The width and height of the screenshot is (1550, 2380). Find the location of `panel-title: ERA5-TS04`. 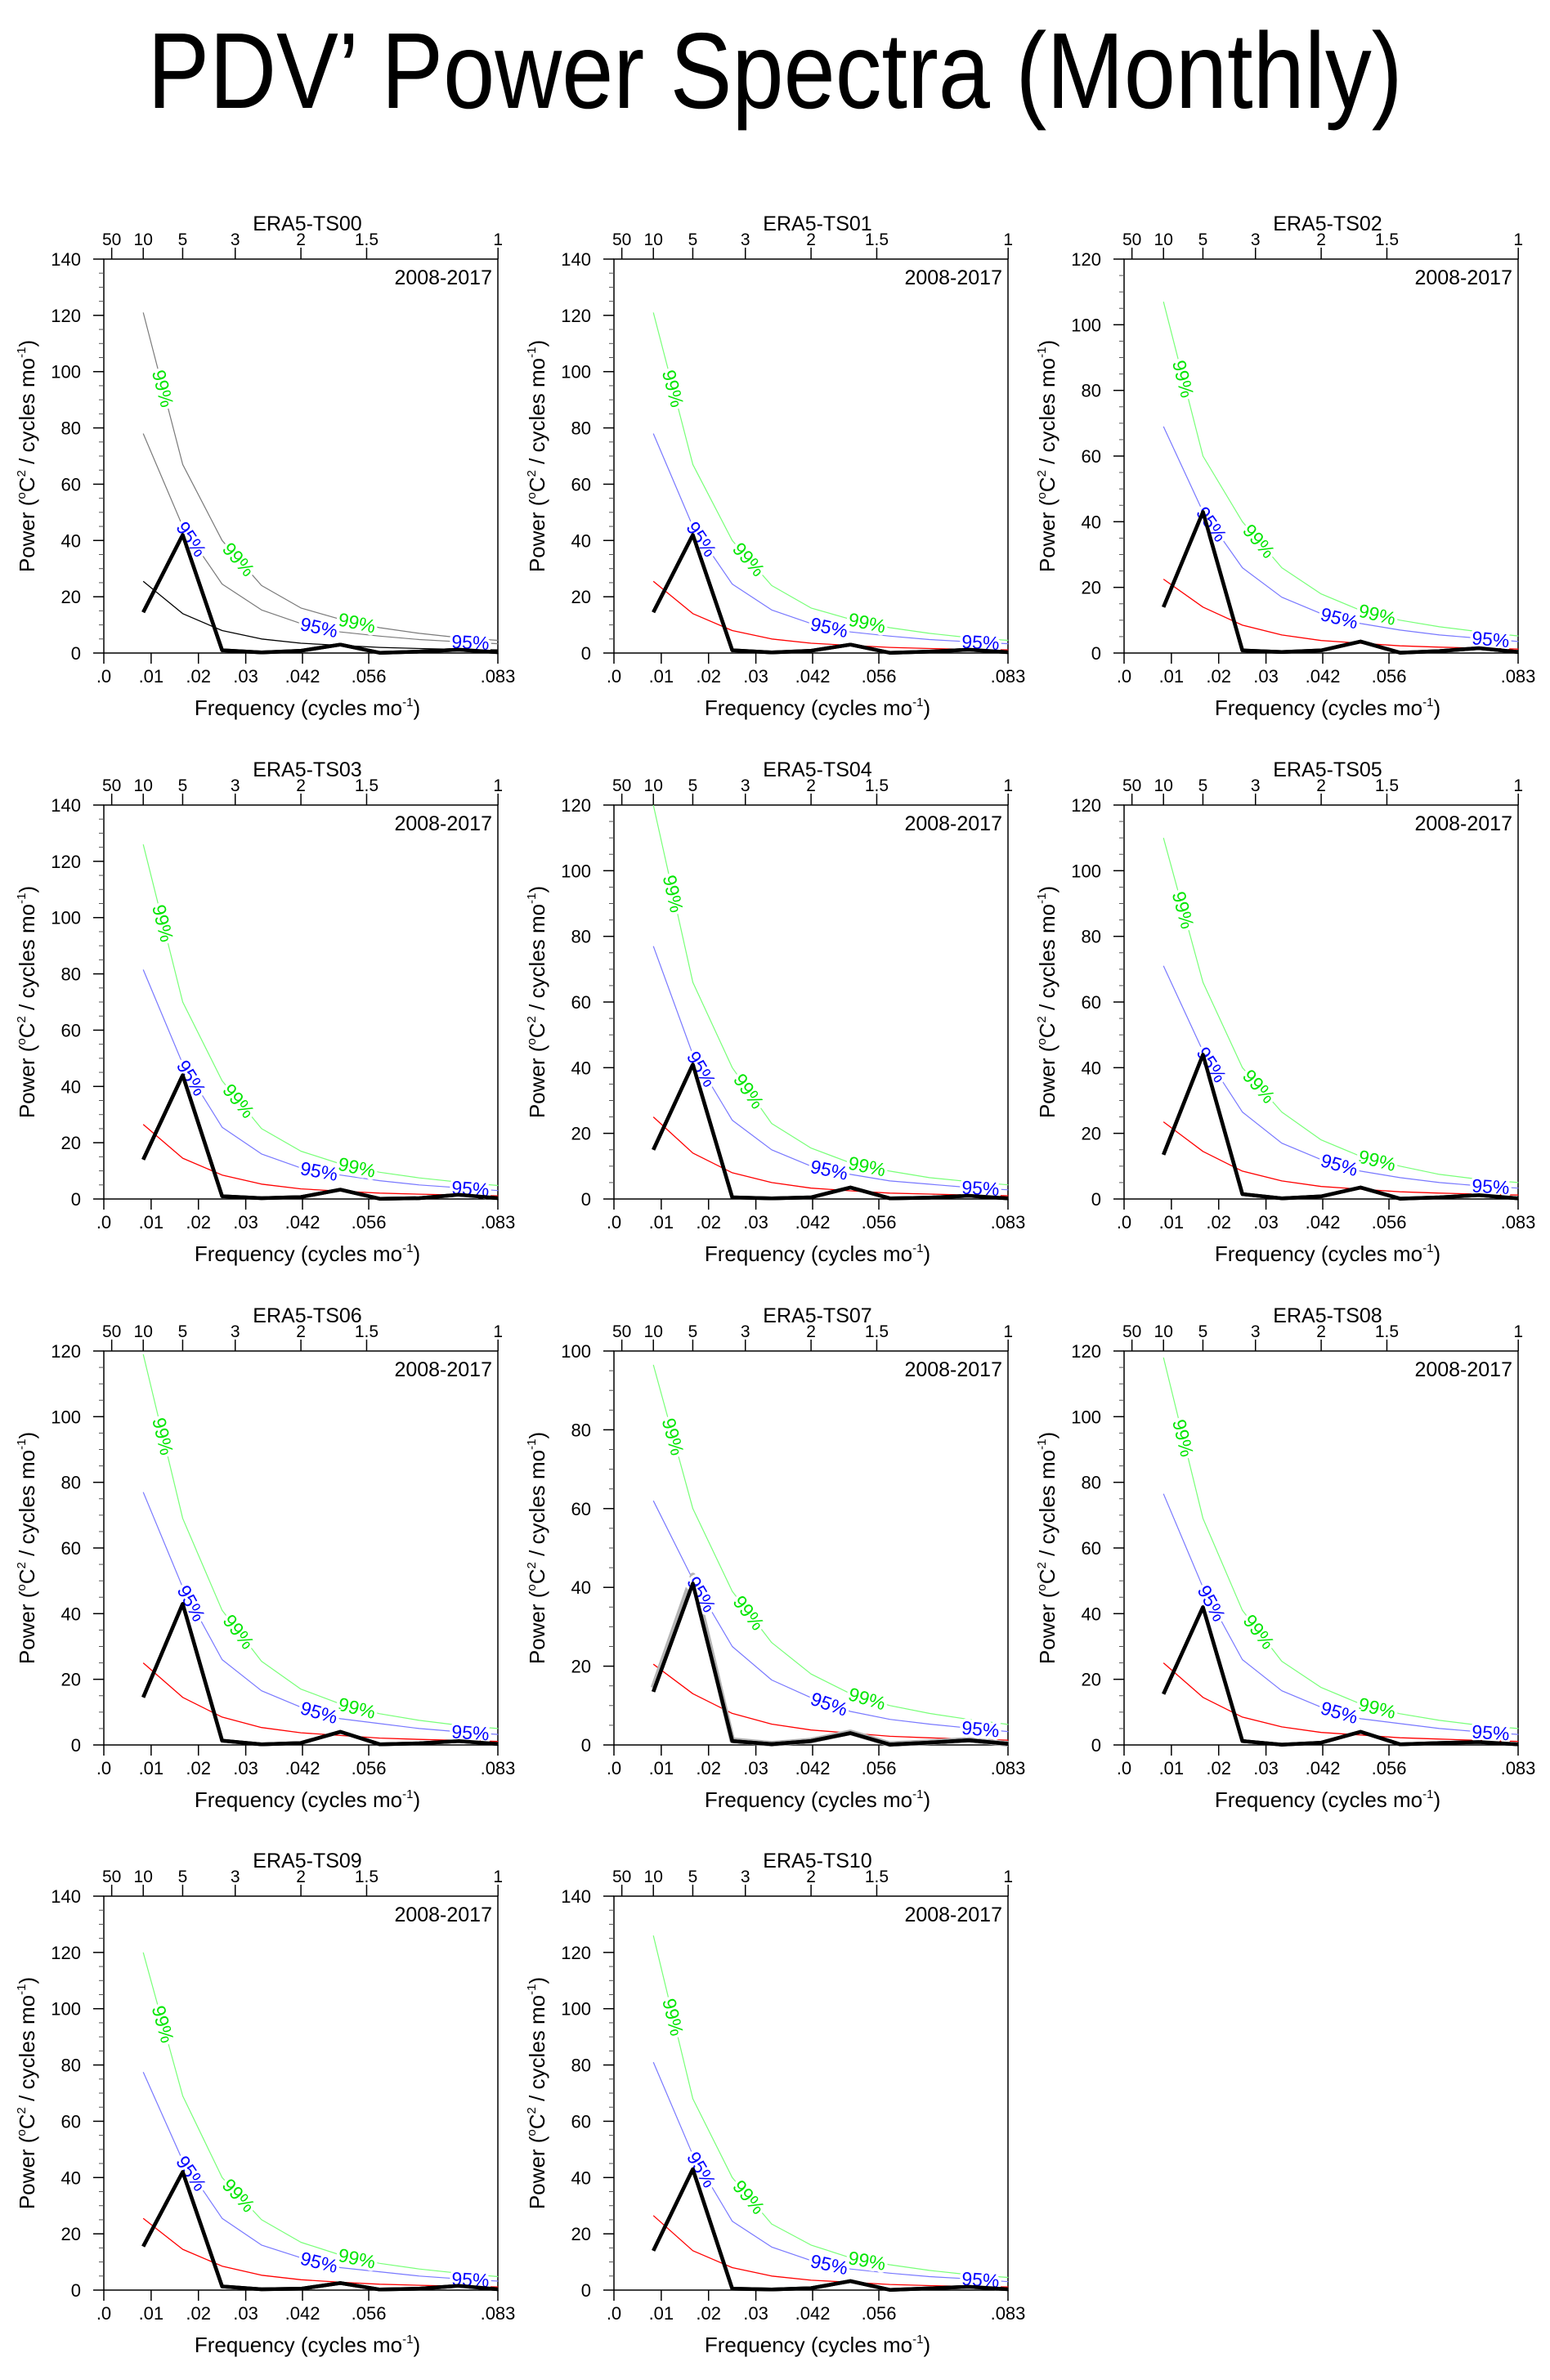

panel-title: ERA5-TS04 is located at coordinates (817, 770).